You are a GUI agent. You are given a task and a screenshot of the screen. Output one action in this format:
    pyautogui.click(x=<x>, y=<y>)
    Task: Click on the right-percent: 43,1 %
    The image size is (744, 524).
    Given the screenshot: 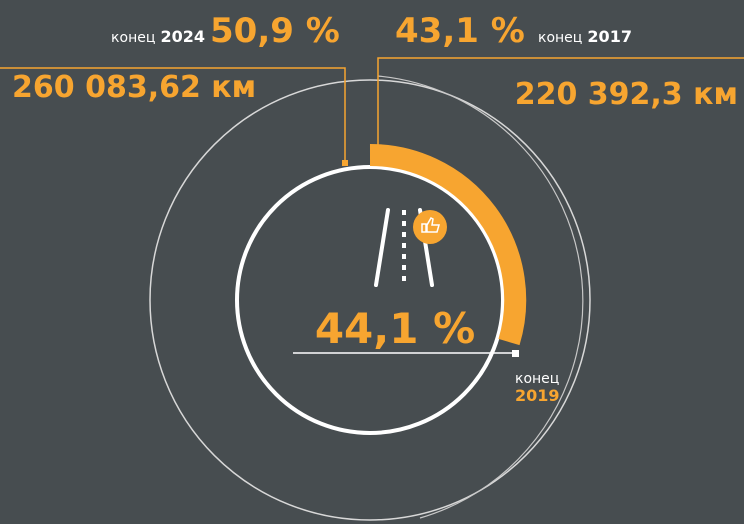 What is the action you would take?
    pyautogui.click(x=460, y=31)
    